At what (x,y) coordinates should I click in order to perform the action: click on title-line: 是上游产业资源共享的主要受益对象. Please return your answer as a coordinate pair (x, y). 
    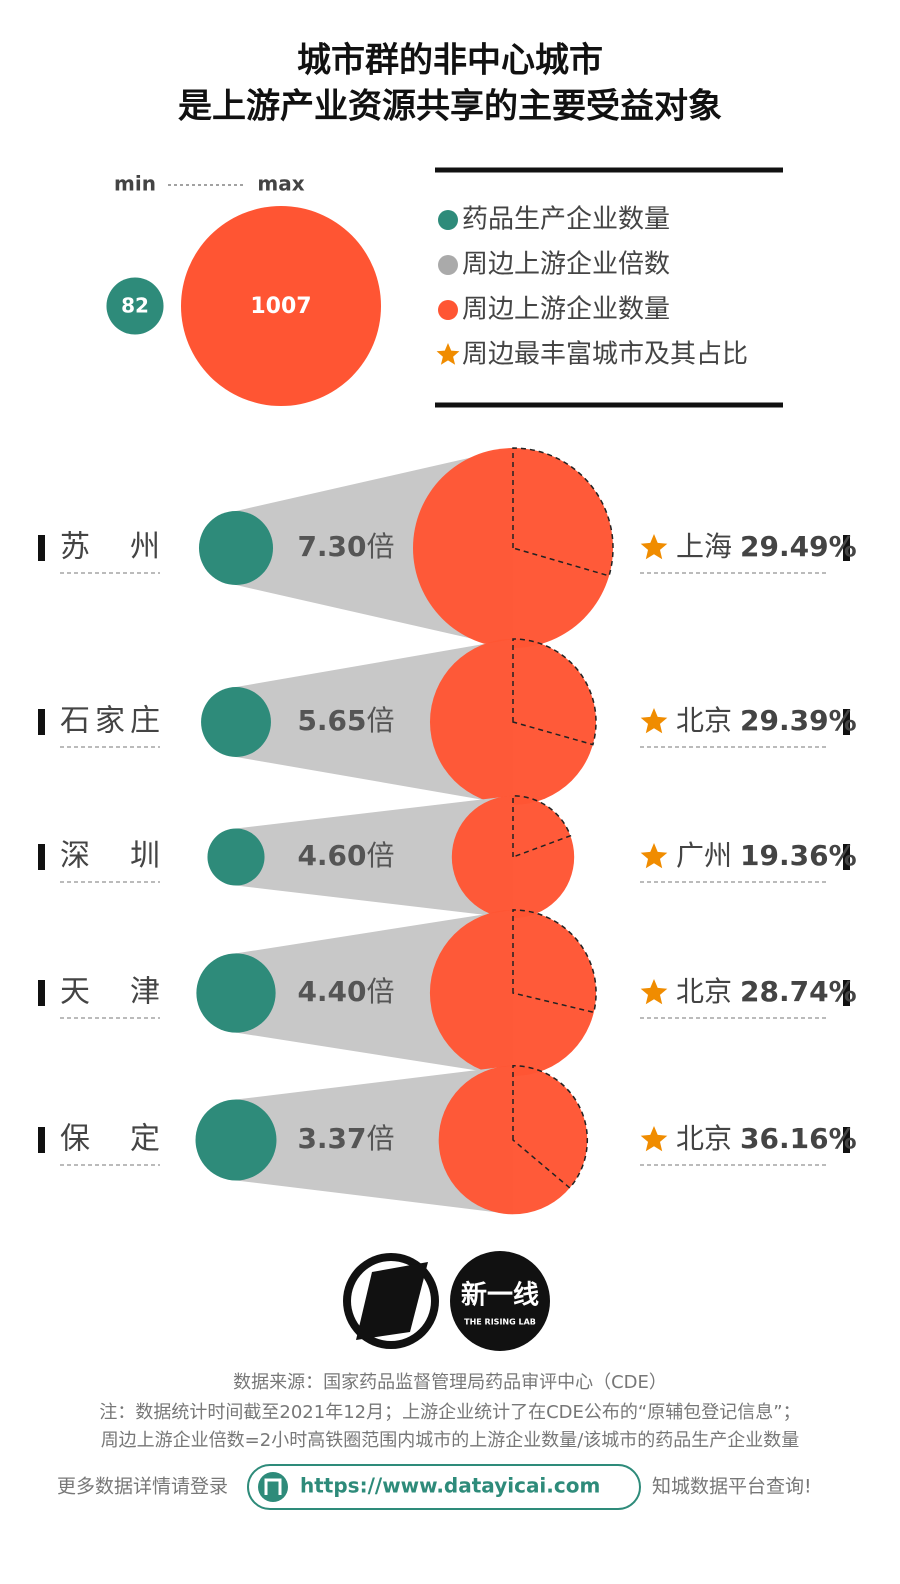
    Looking at the image, I should click on (450, 107).